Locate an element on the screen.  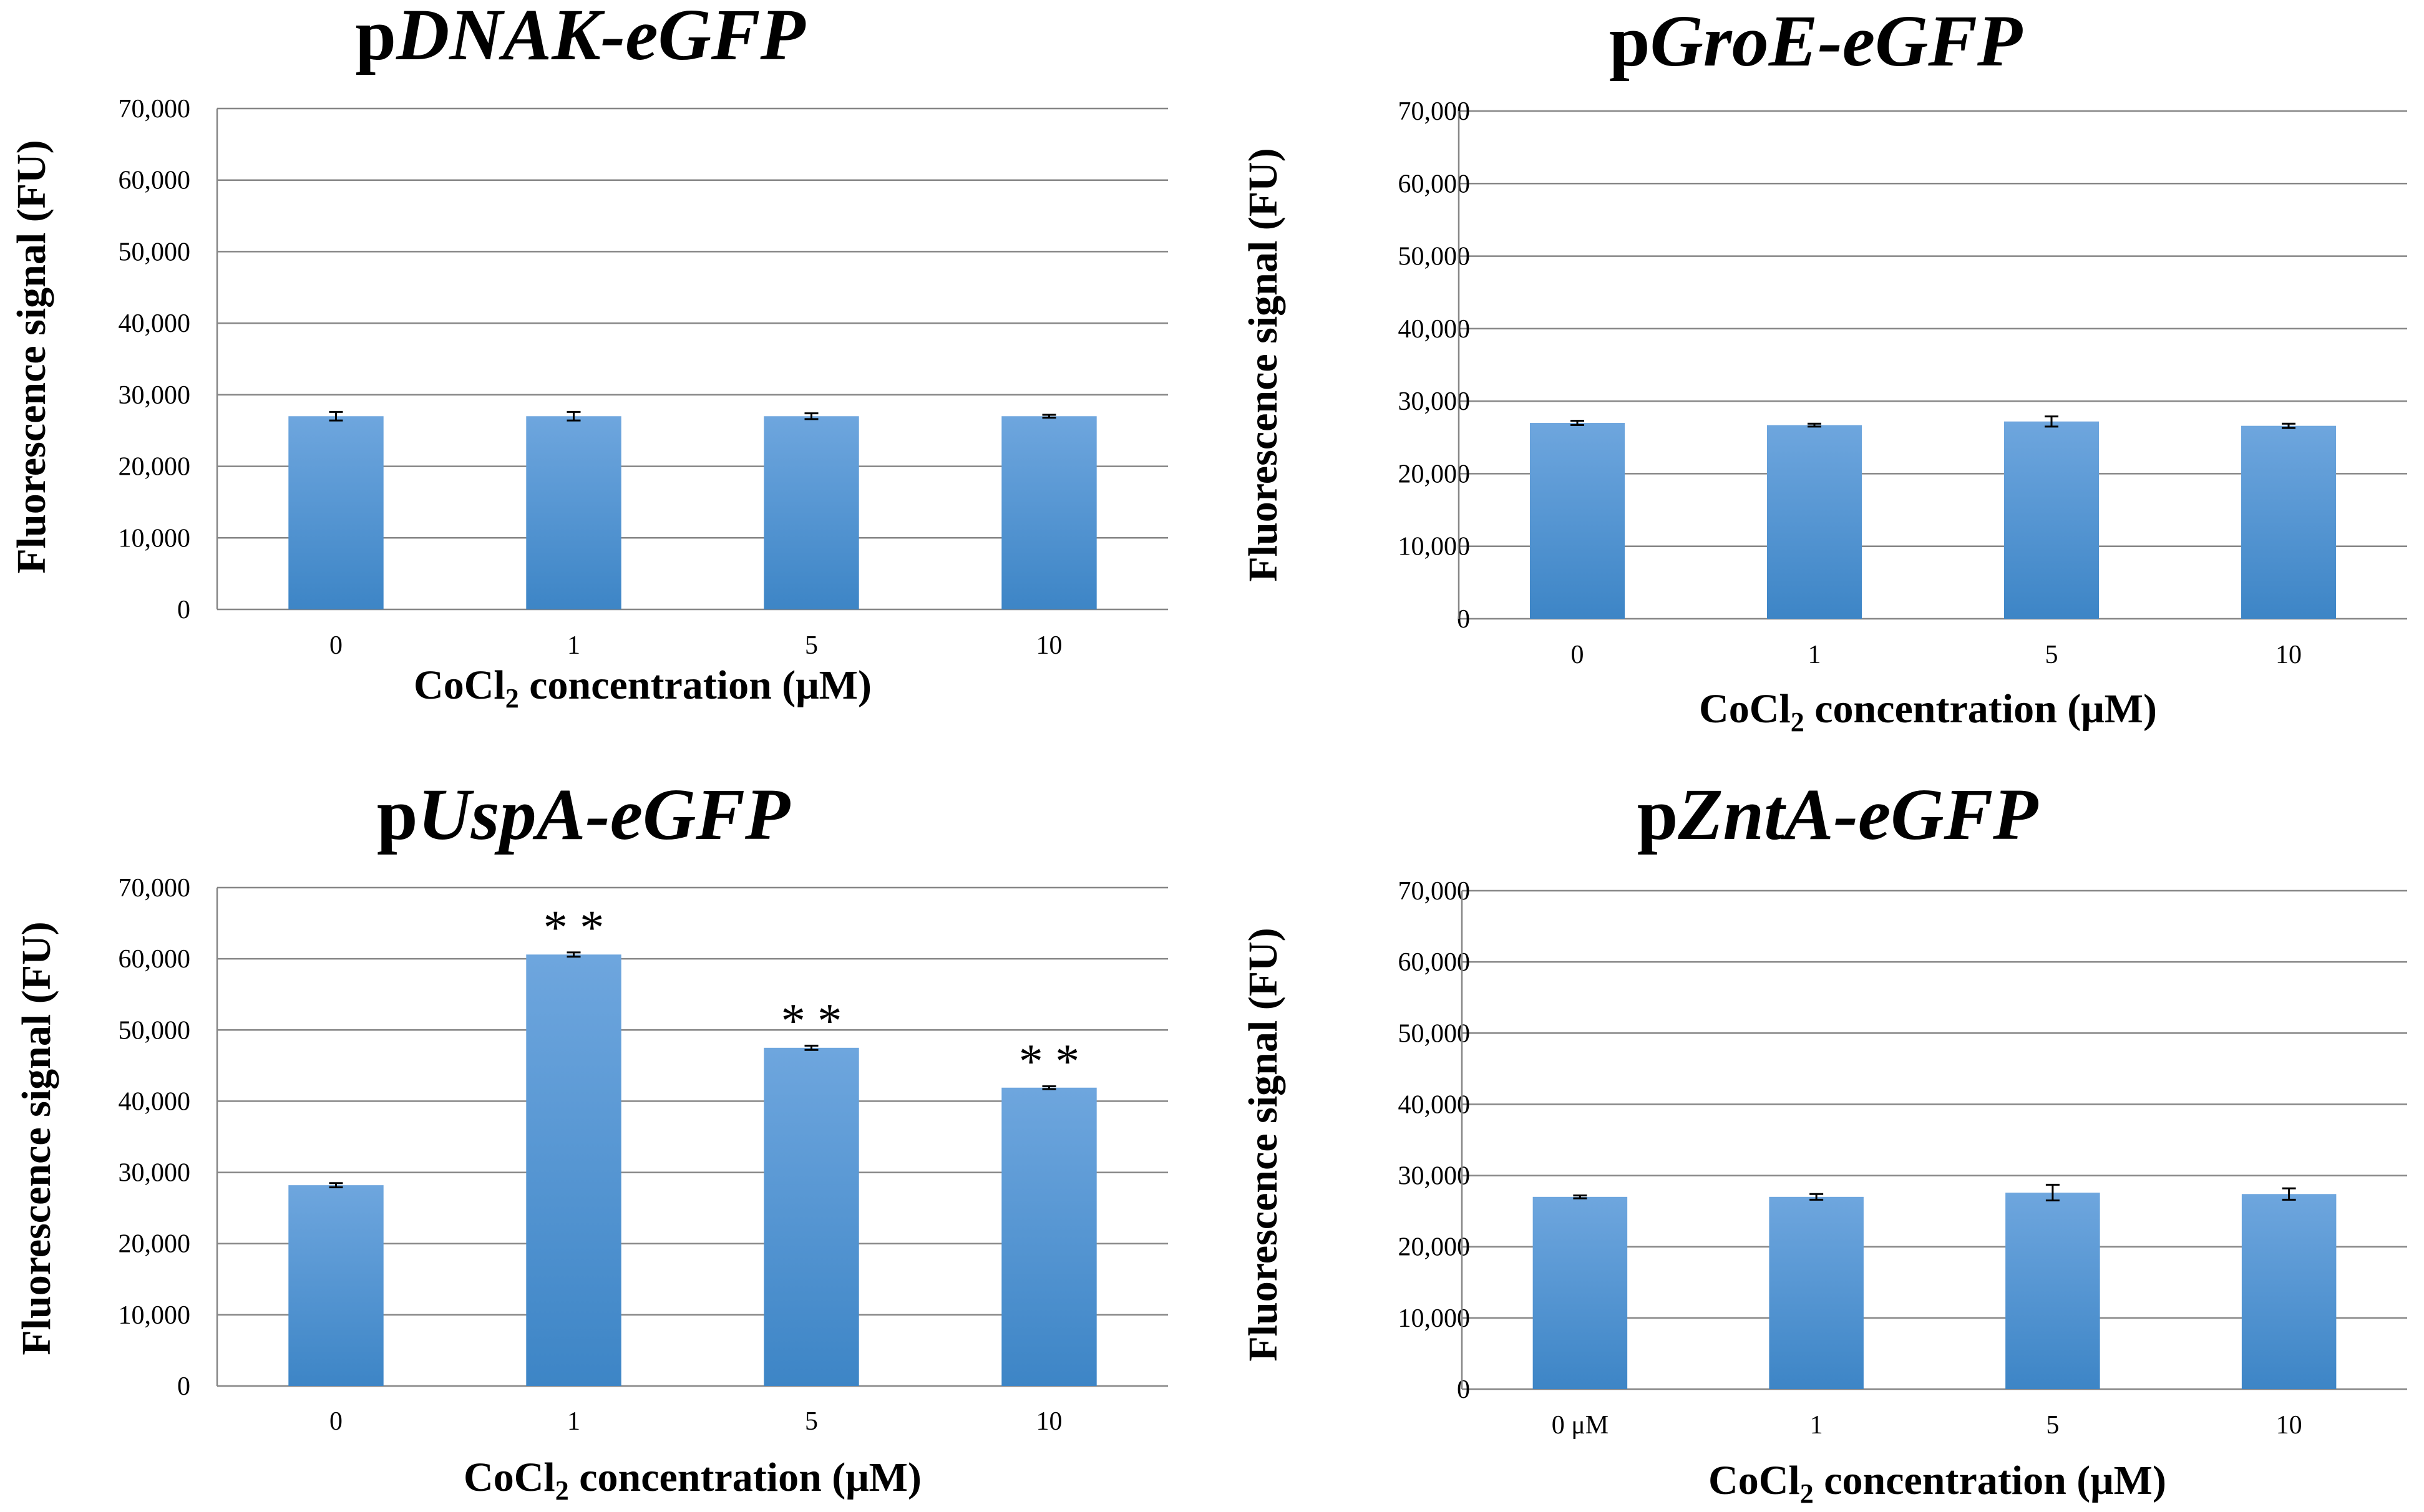
title-gene: DNAK-eGFP is located at coordinates (601, 37).